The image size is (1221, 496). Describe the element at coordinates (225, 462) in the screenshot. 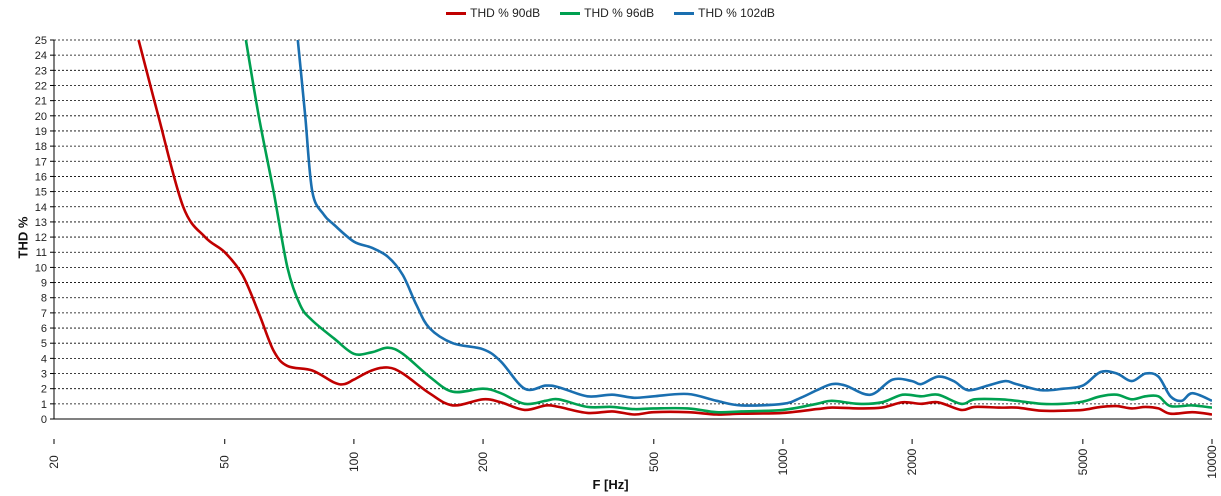

I see `x-tick-label: 50` at that location.